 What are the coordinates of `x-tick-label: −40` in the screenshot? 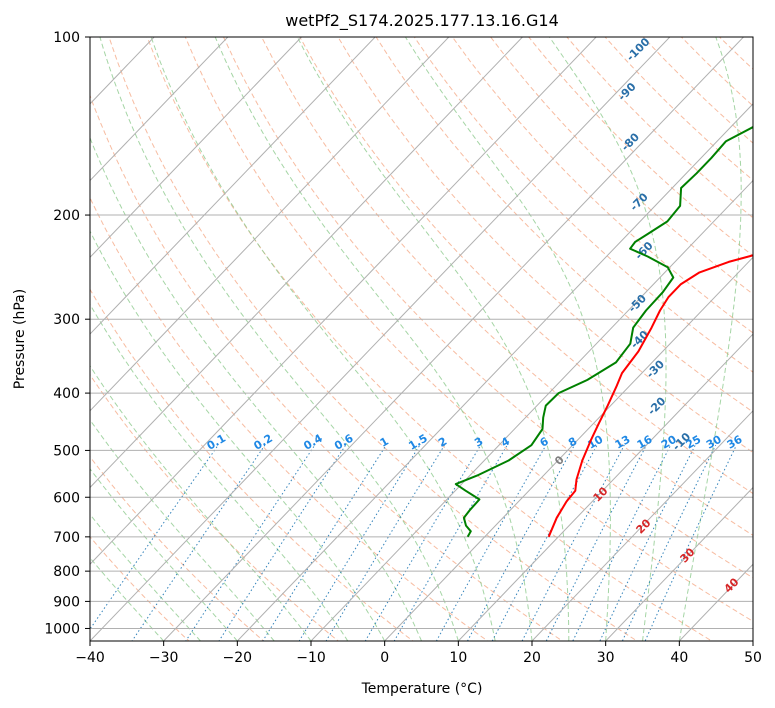 It's located at (90, 658).